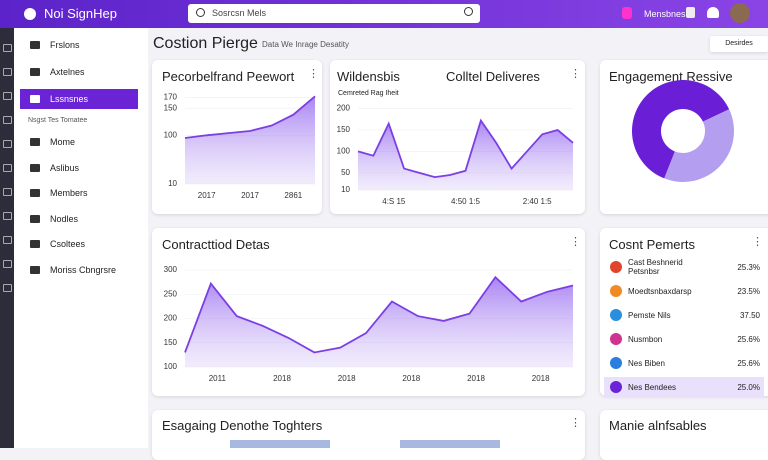 This screenshot has width=768, height=460. I want to click on row-value: 37.50, so click(749, 315).